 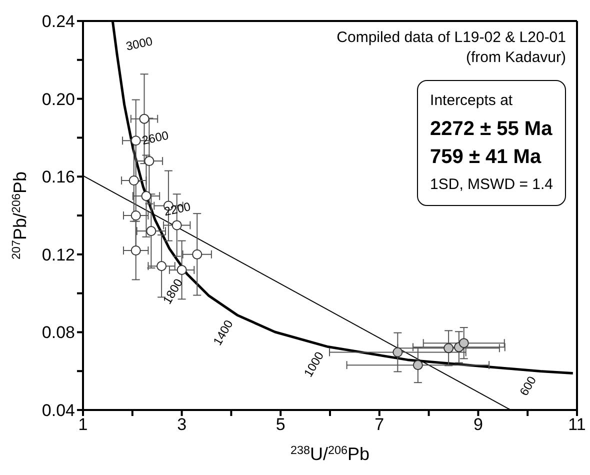 I want to click on annotation: 2200, so click(x=177, y=209).